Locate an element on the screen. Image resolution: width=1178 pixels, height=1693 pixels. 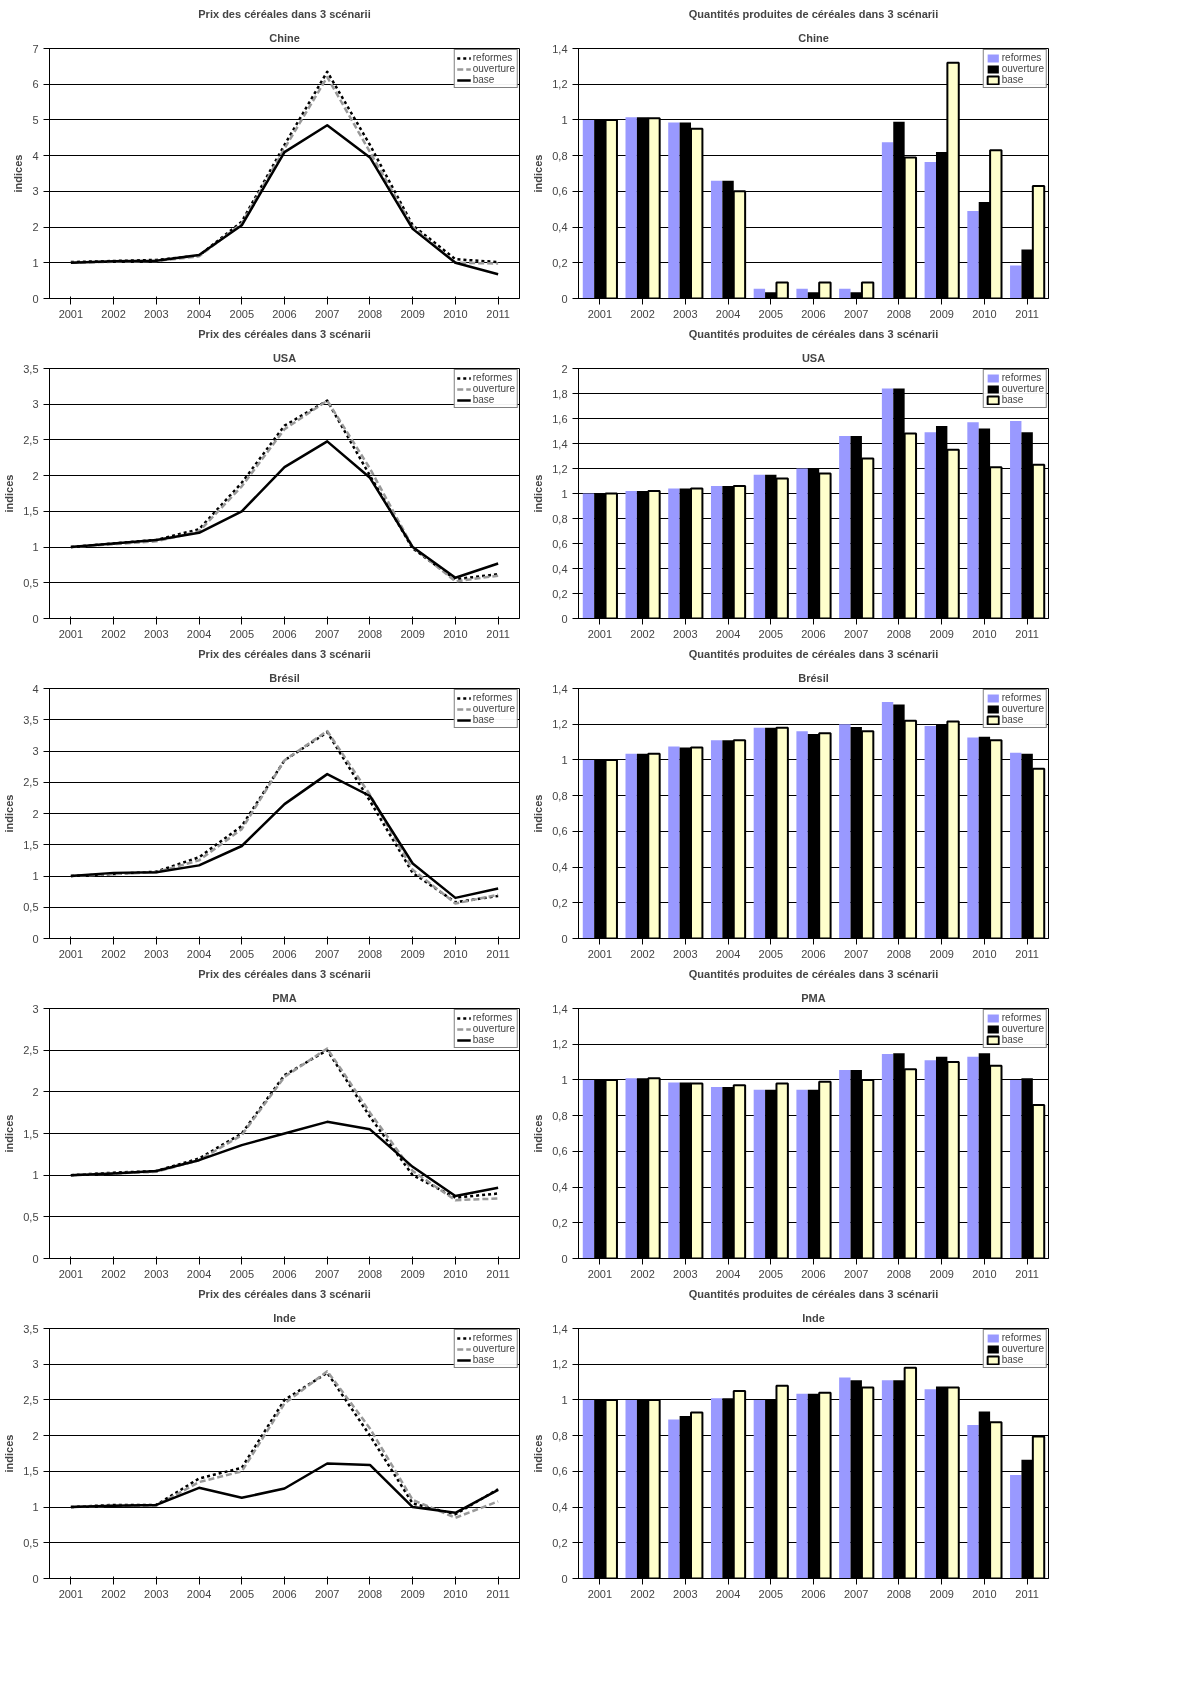
y-tick-label: 1,5 is located at coordinates (31, 511).